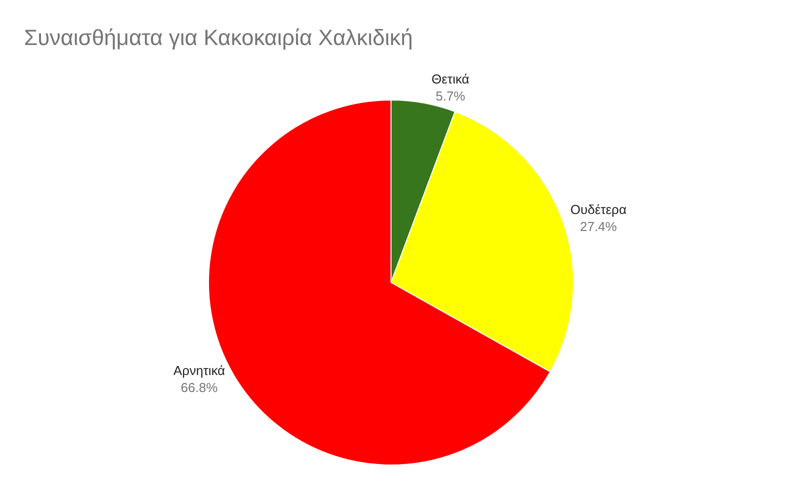  I want to click on slice-label: Αρνητικά, so click(199, 370).